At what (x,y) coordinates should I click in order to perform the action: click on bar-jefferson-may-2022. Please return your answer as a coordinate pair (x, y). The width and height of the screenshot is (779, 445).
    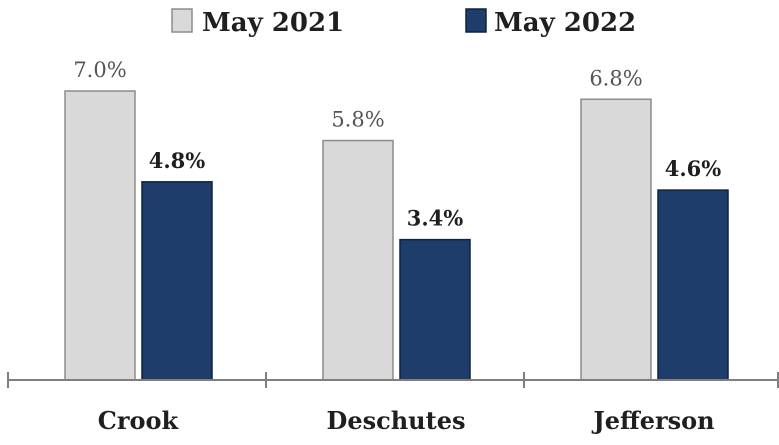
    Looking at the image, I should click on (693, 285).